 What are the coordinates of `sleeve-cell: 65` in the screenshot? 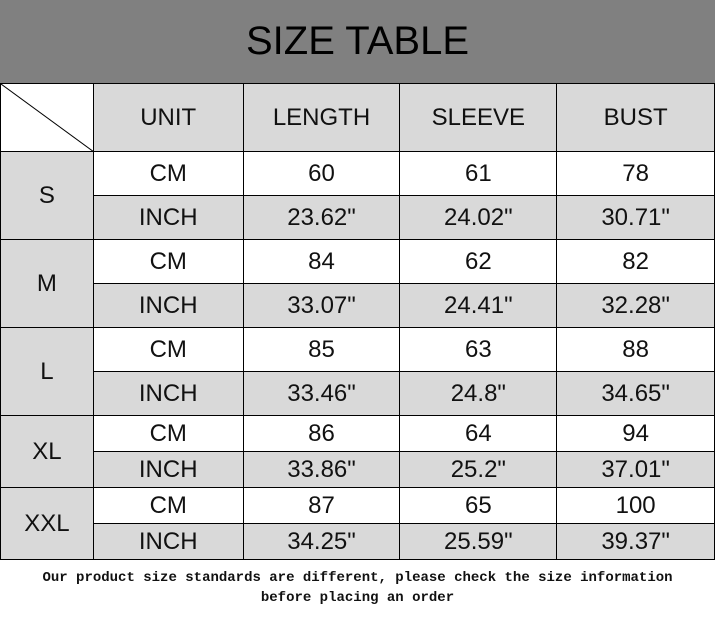 It's located at (478, 505).